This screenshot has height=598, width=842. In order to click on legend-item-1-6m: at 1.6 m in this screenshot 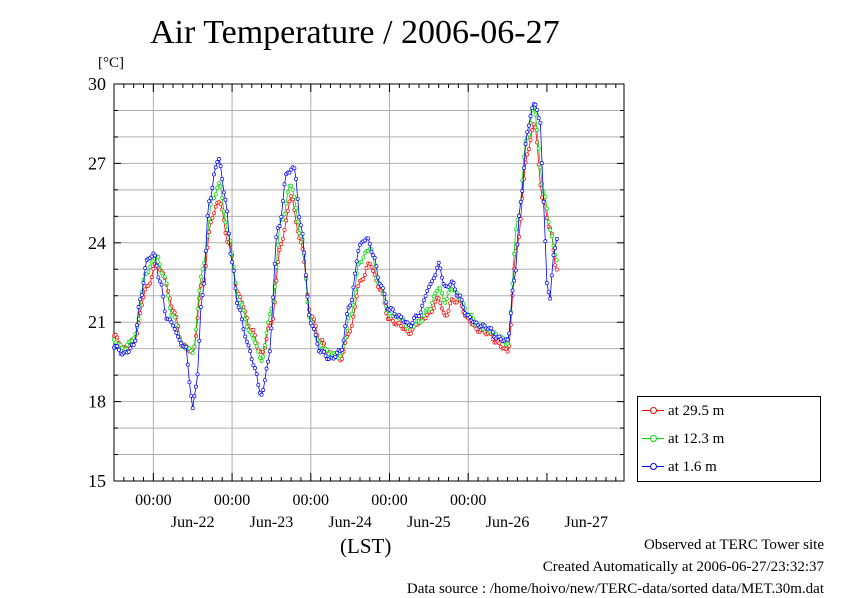, I will do `click(677, 467)`.